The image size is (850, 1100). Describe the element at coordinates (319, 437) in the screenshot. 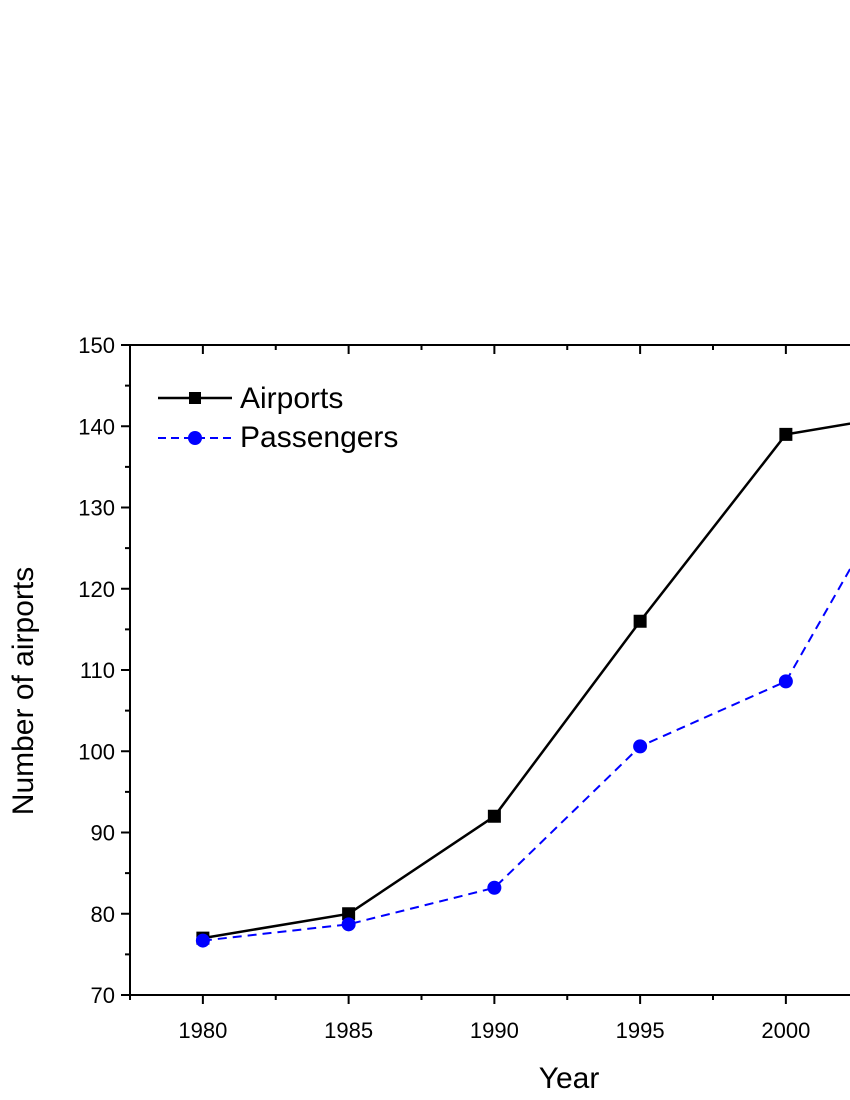

I see `legend-passengers-label: Passengers` at that location.